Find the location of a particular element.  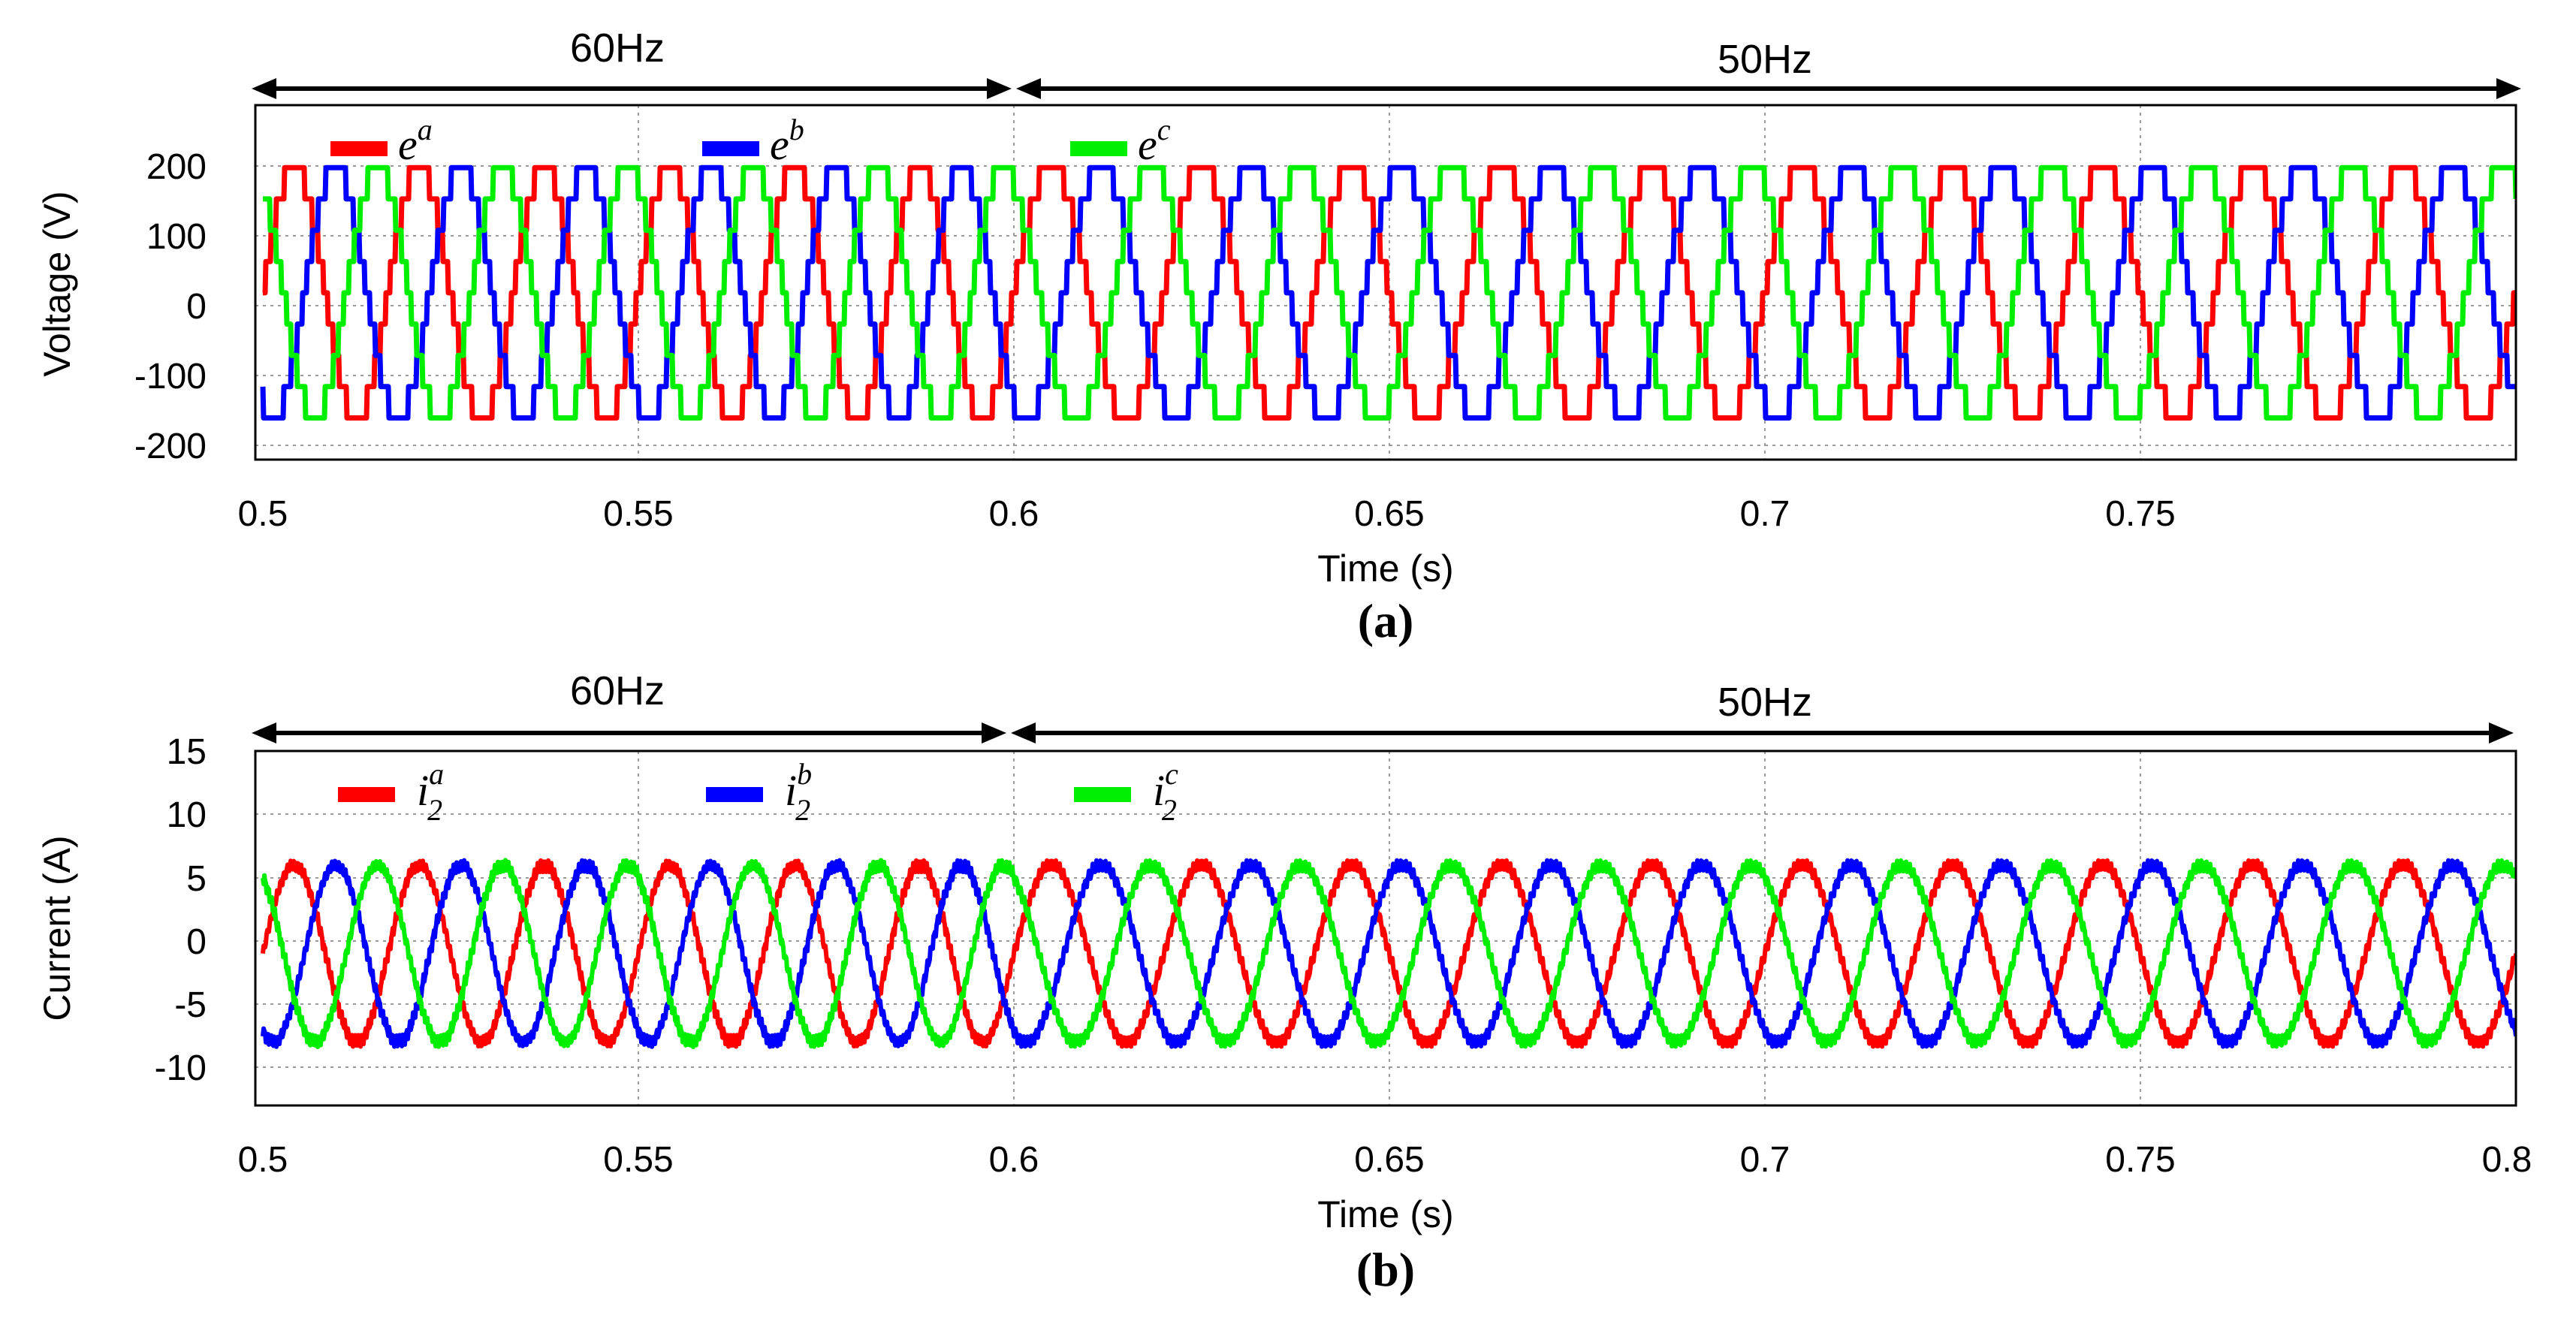

arrowhead-left-50hz-a is located at coordinates (1028, 88).